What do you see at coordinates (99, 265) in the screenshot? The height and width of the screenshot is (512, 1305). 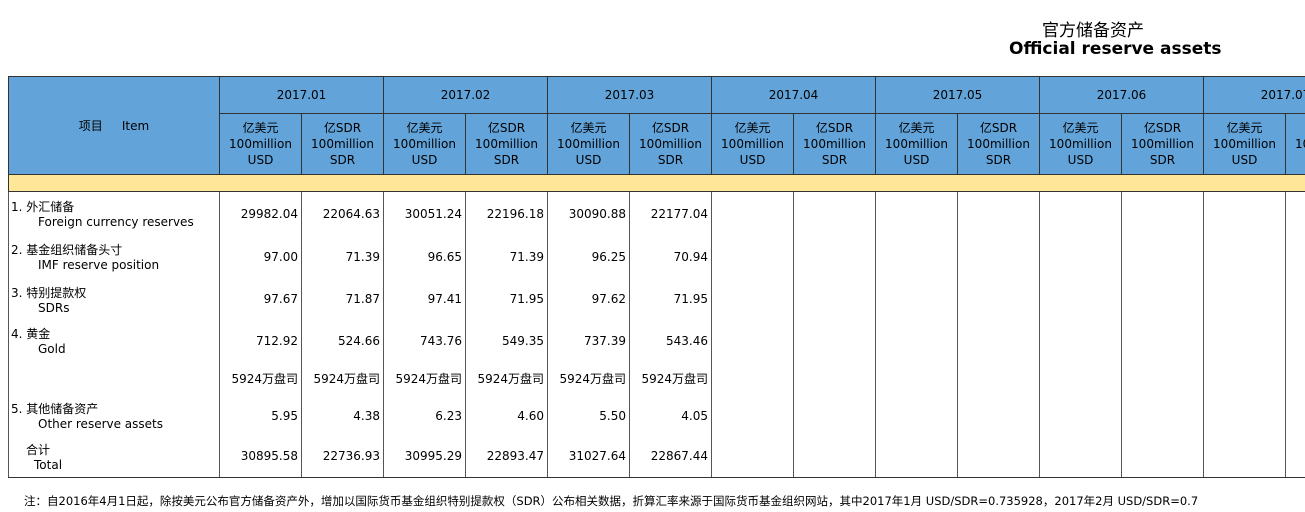 I see `row-label-en: IMF reserve position` at bounding box center [99, 265].